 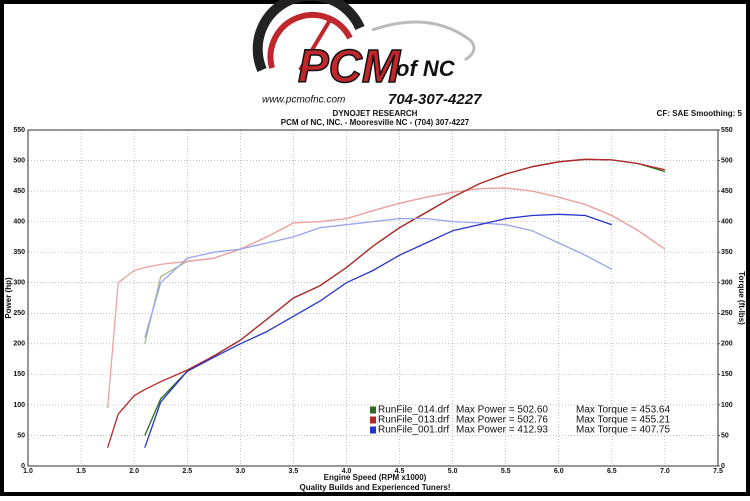 What do you see at coordinates (413, 430) in the screenshot?
I see `legend-name: RunFile_001.drf` at bounding box center [413, 430].